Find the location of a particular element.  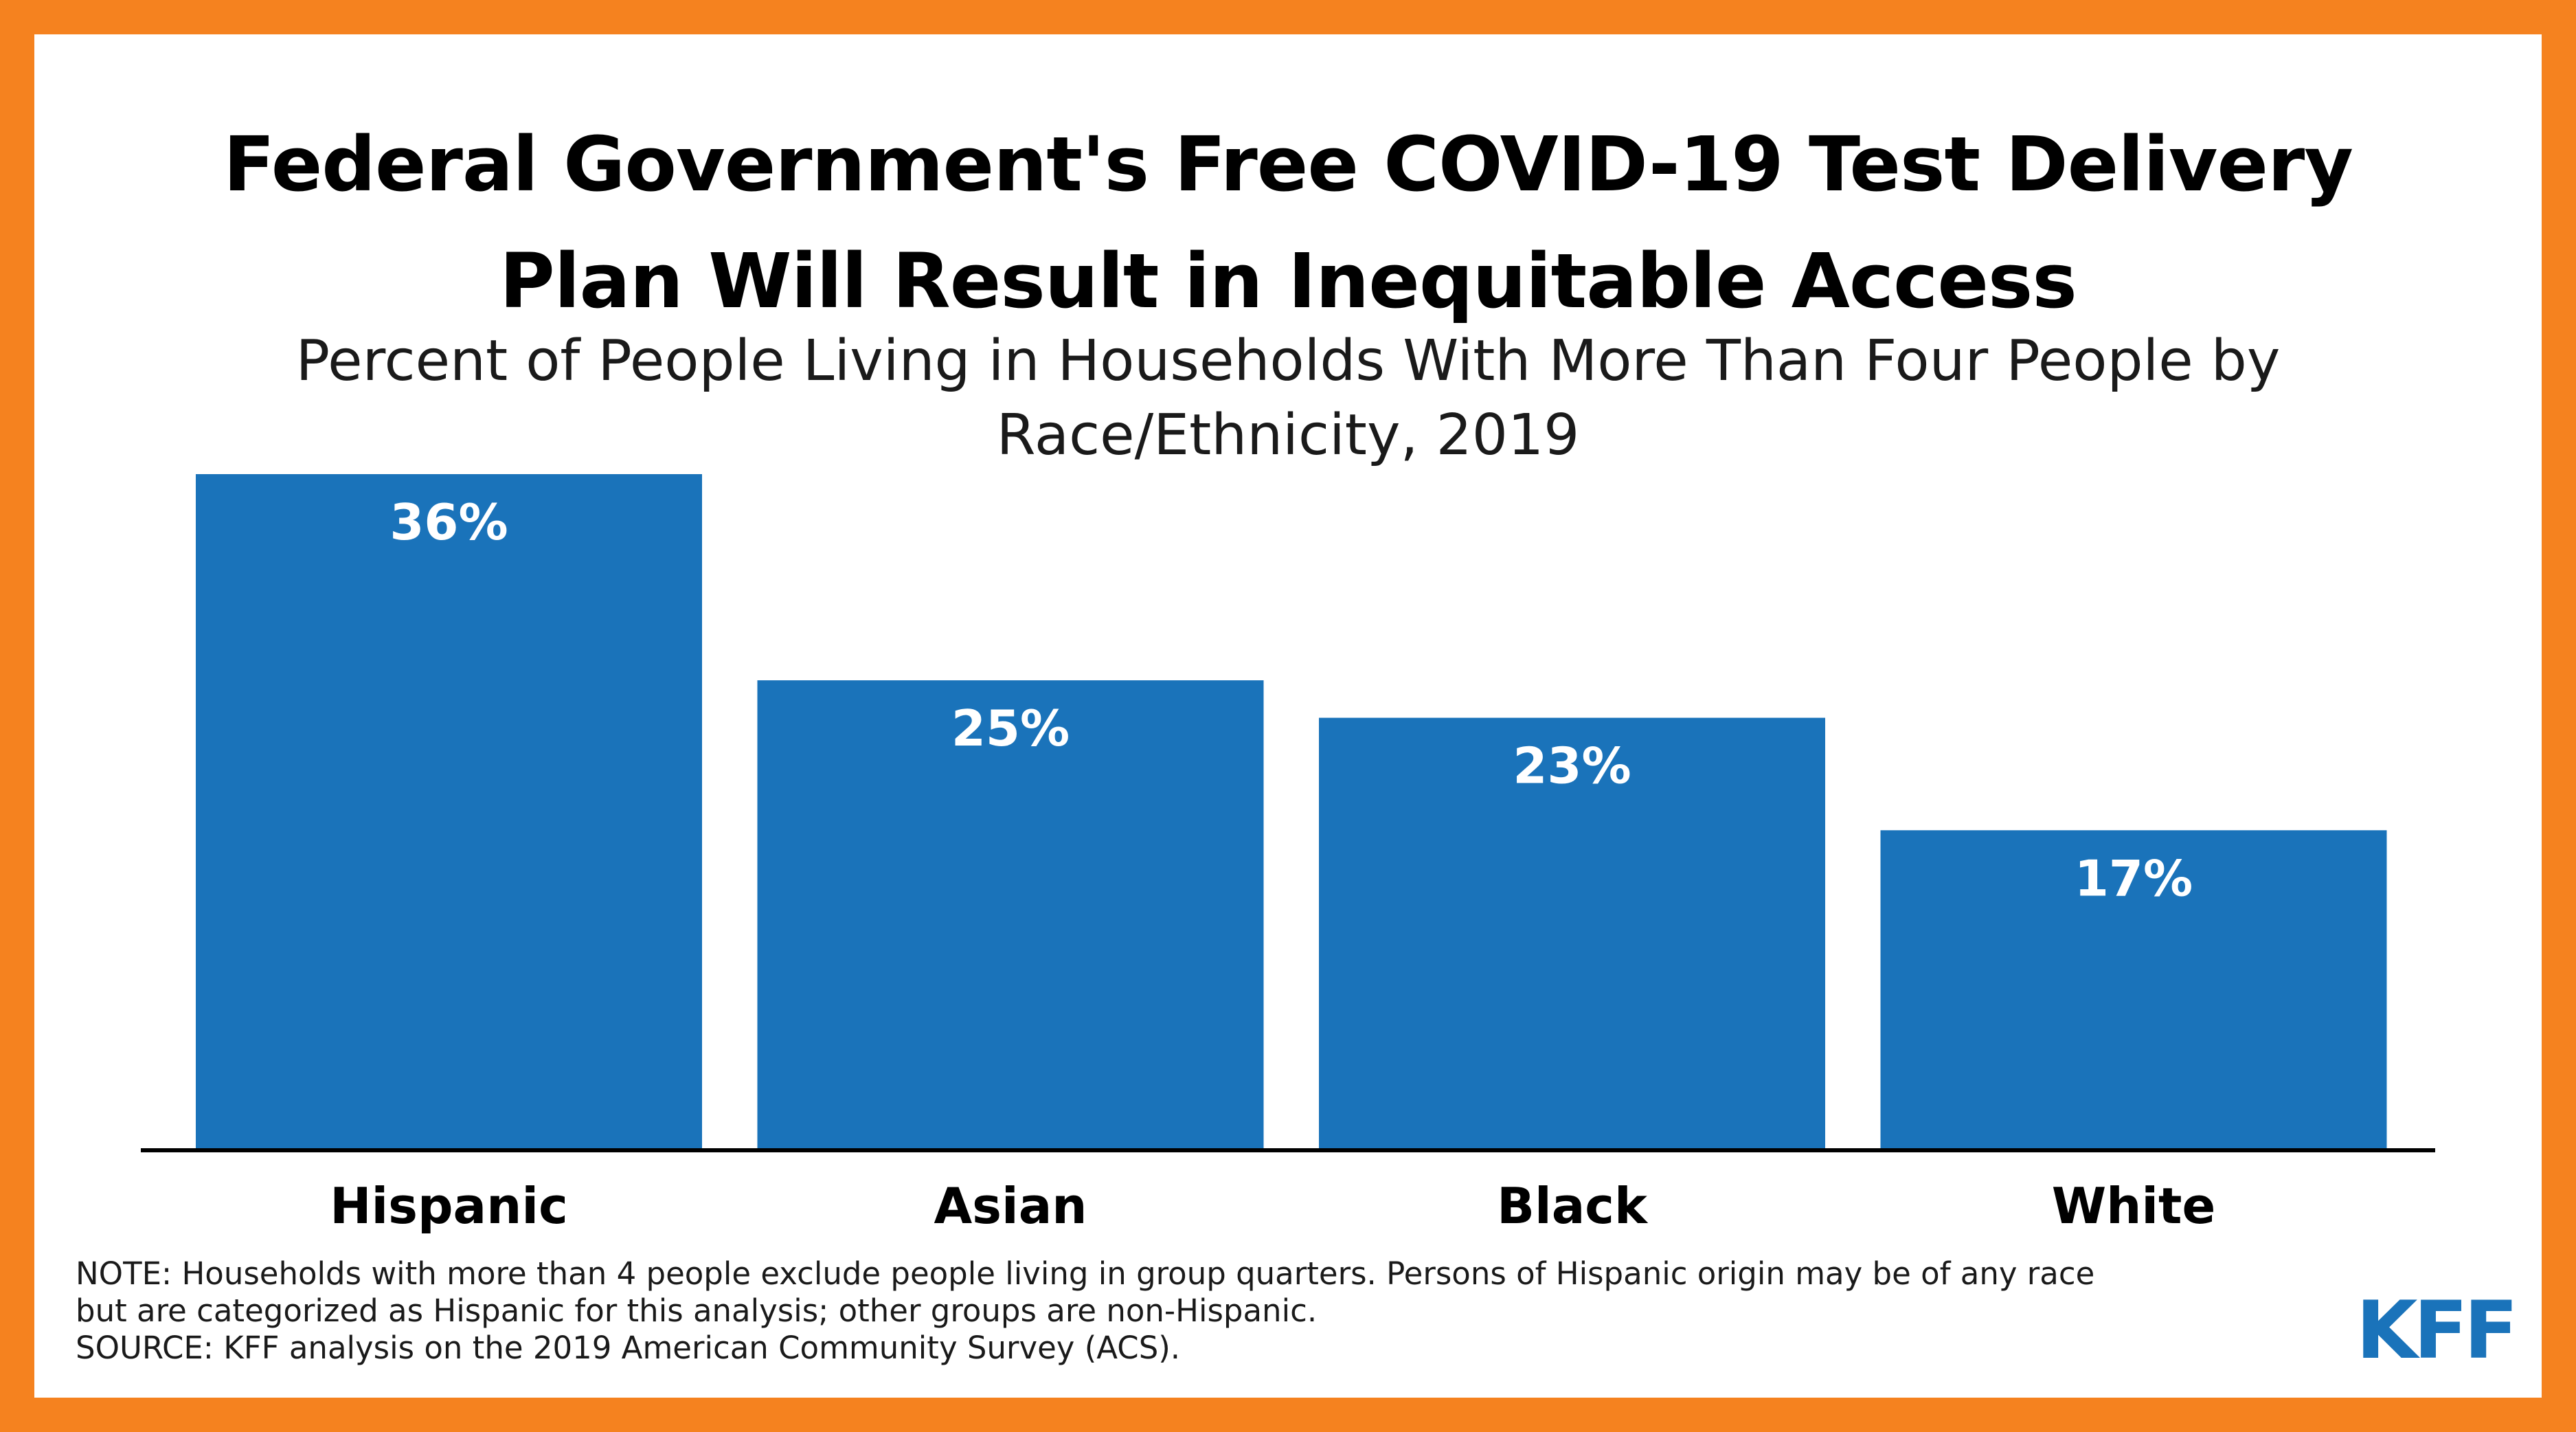

category-label-asian: Asian is located at coordinates (1010, 1206).